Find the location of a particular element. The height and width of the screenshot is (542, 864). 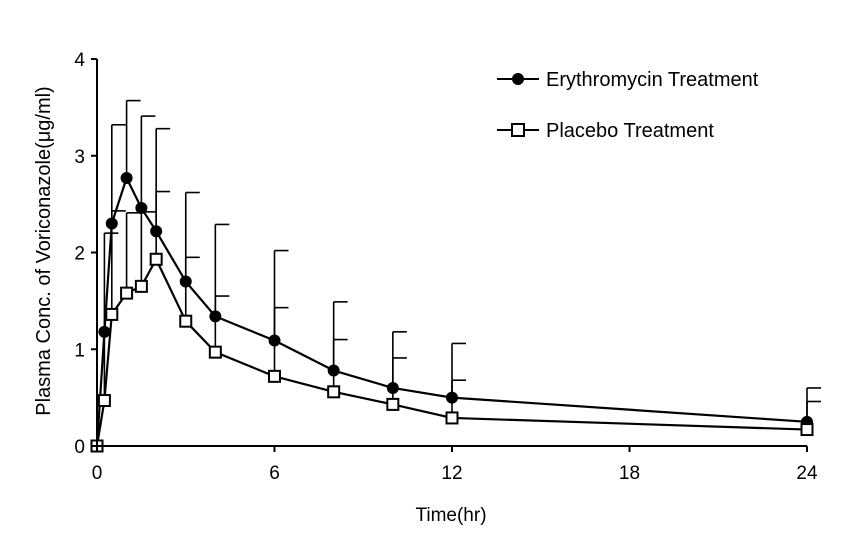

y-tick-label: 3 is located at coordinates (79, 157).